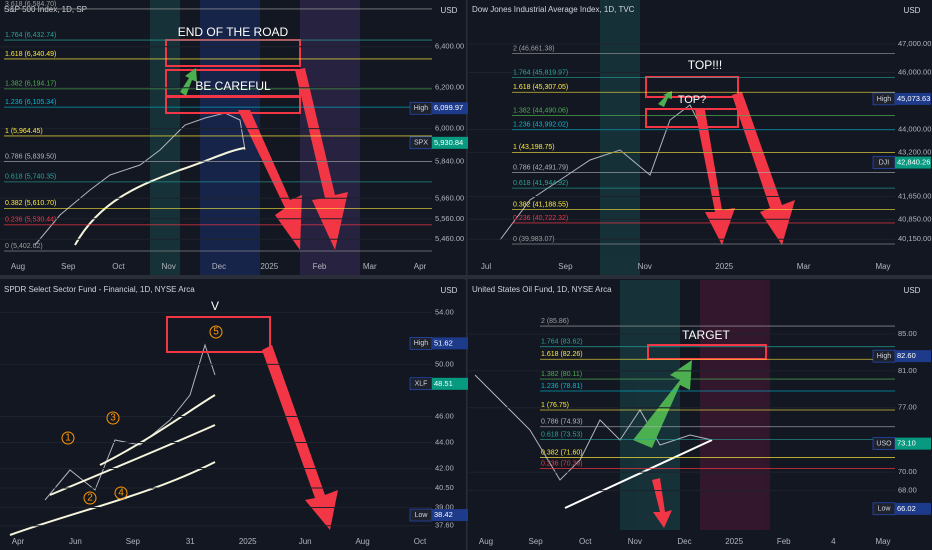 Image resolution: width=932 pixels, height=550 pixels. Describe the element at coordinates (421, 143) in the screenshot. I see `badge-tag: SPX` at that location.